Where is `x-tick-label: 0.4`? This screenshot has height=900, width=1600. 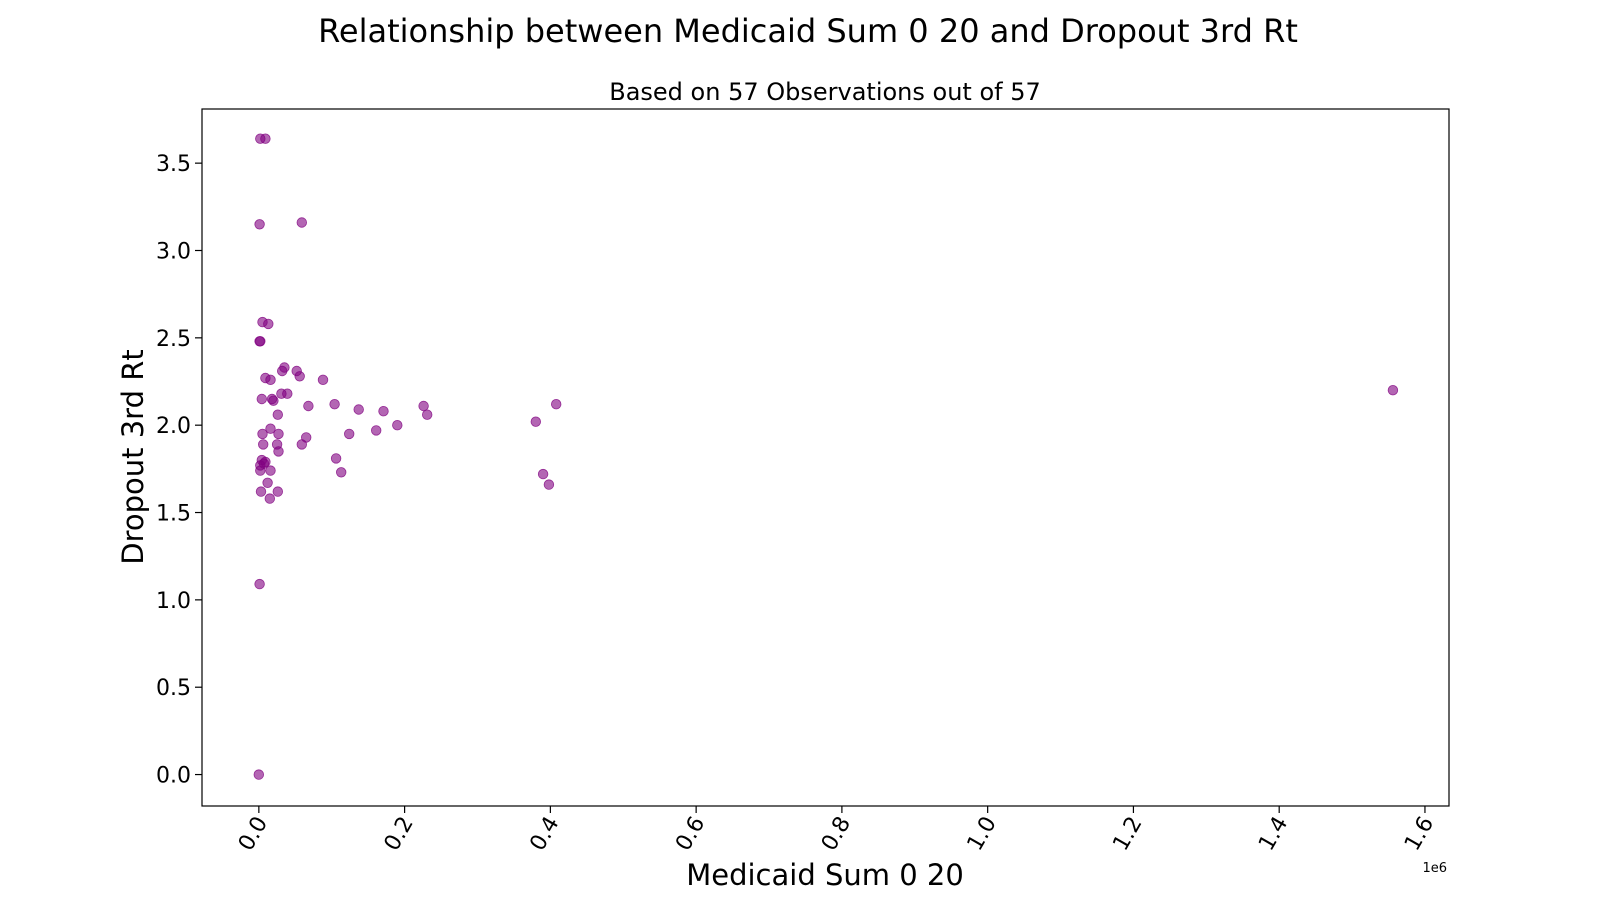 x-tick-label: 0.4 is located at coordinates (544, 834).